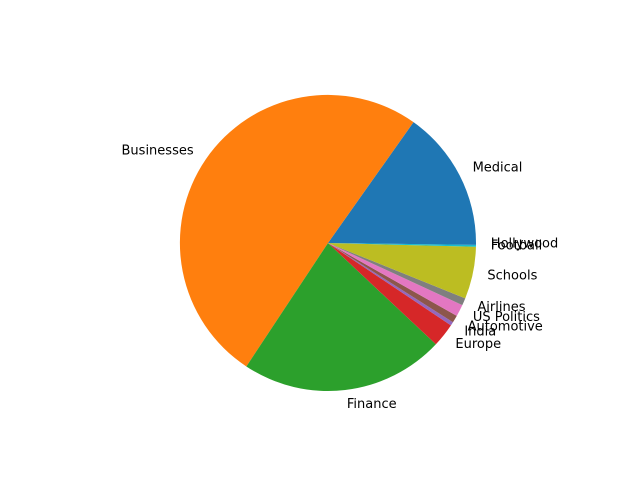 This screenshot has width=640, height=480. Describe the element at coordinates (480, 331) in the screenshot. I see `pie-label-india: India` at that location.